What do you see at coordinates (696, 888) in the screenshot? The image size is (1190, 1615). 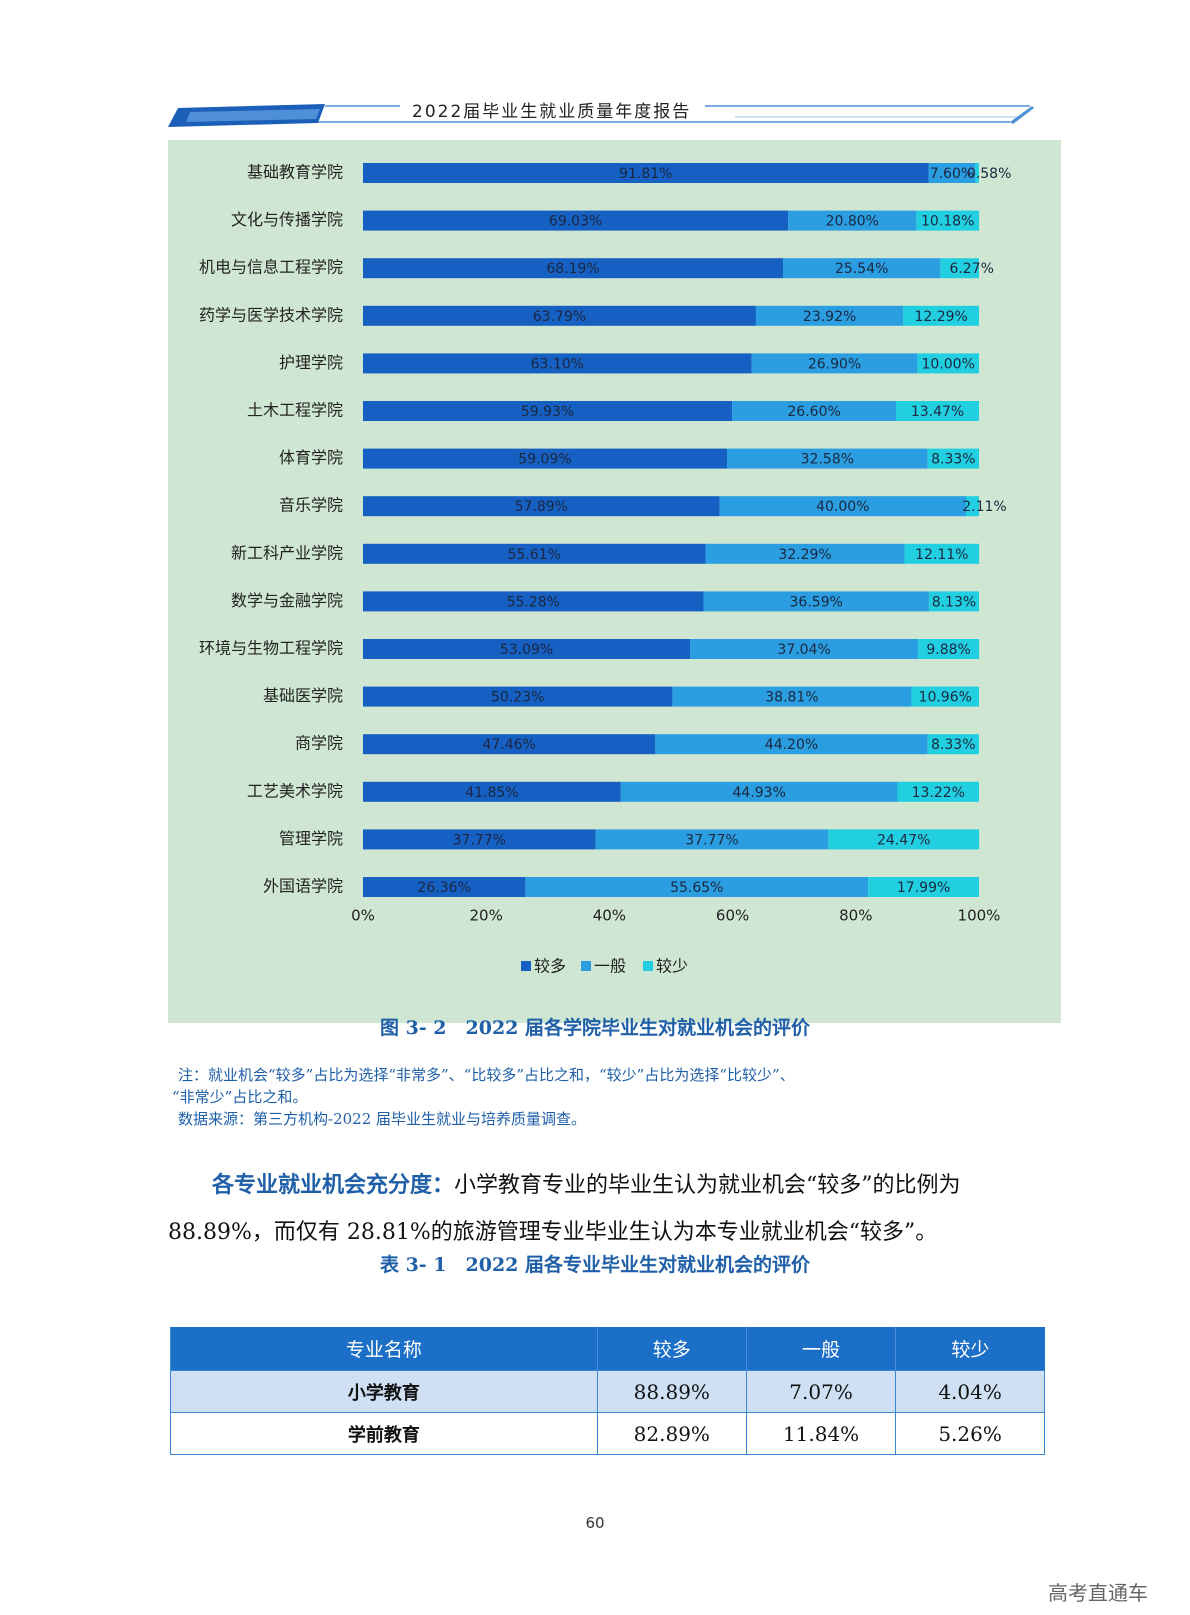 I see `data-label: 55.65%` at bounding box center [696, 888].